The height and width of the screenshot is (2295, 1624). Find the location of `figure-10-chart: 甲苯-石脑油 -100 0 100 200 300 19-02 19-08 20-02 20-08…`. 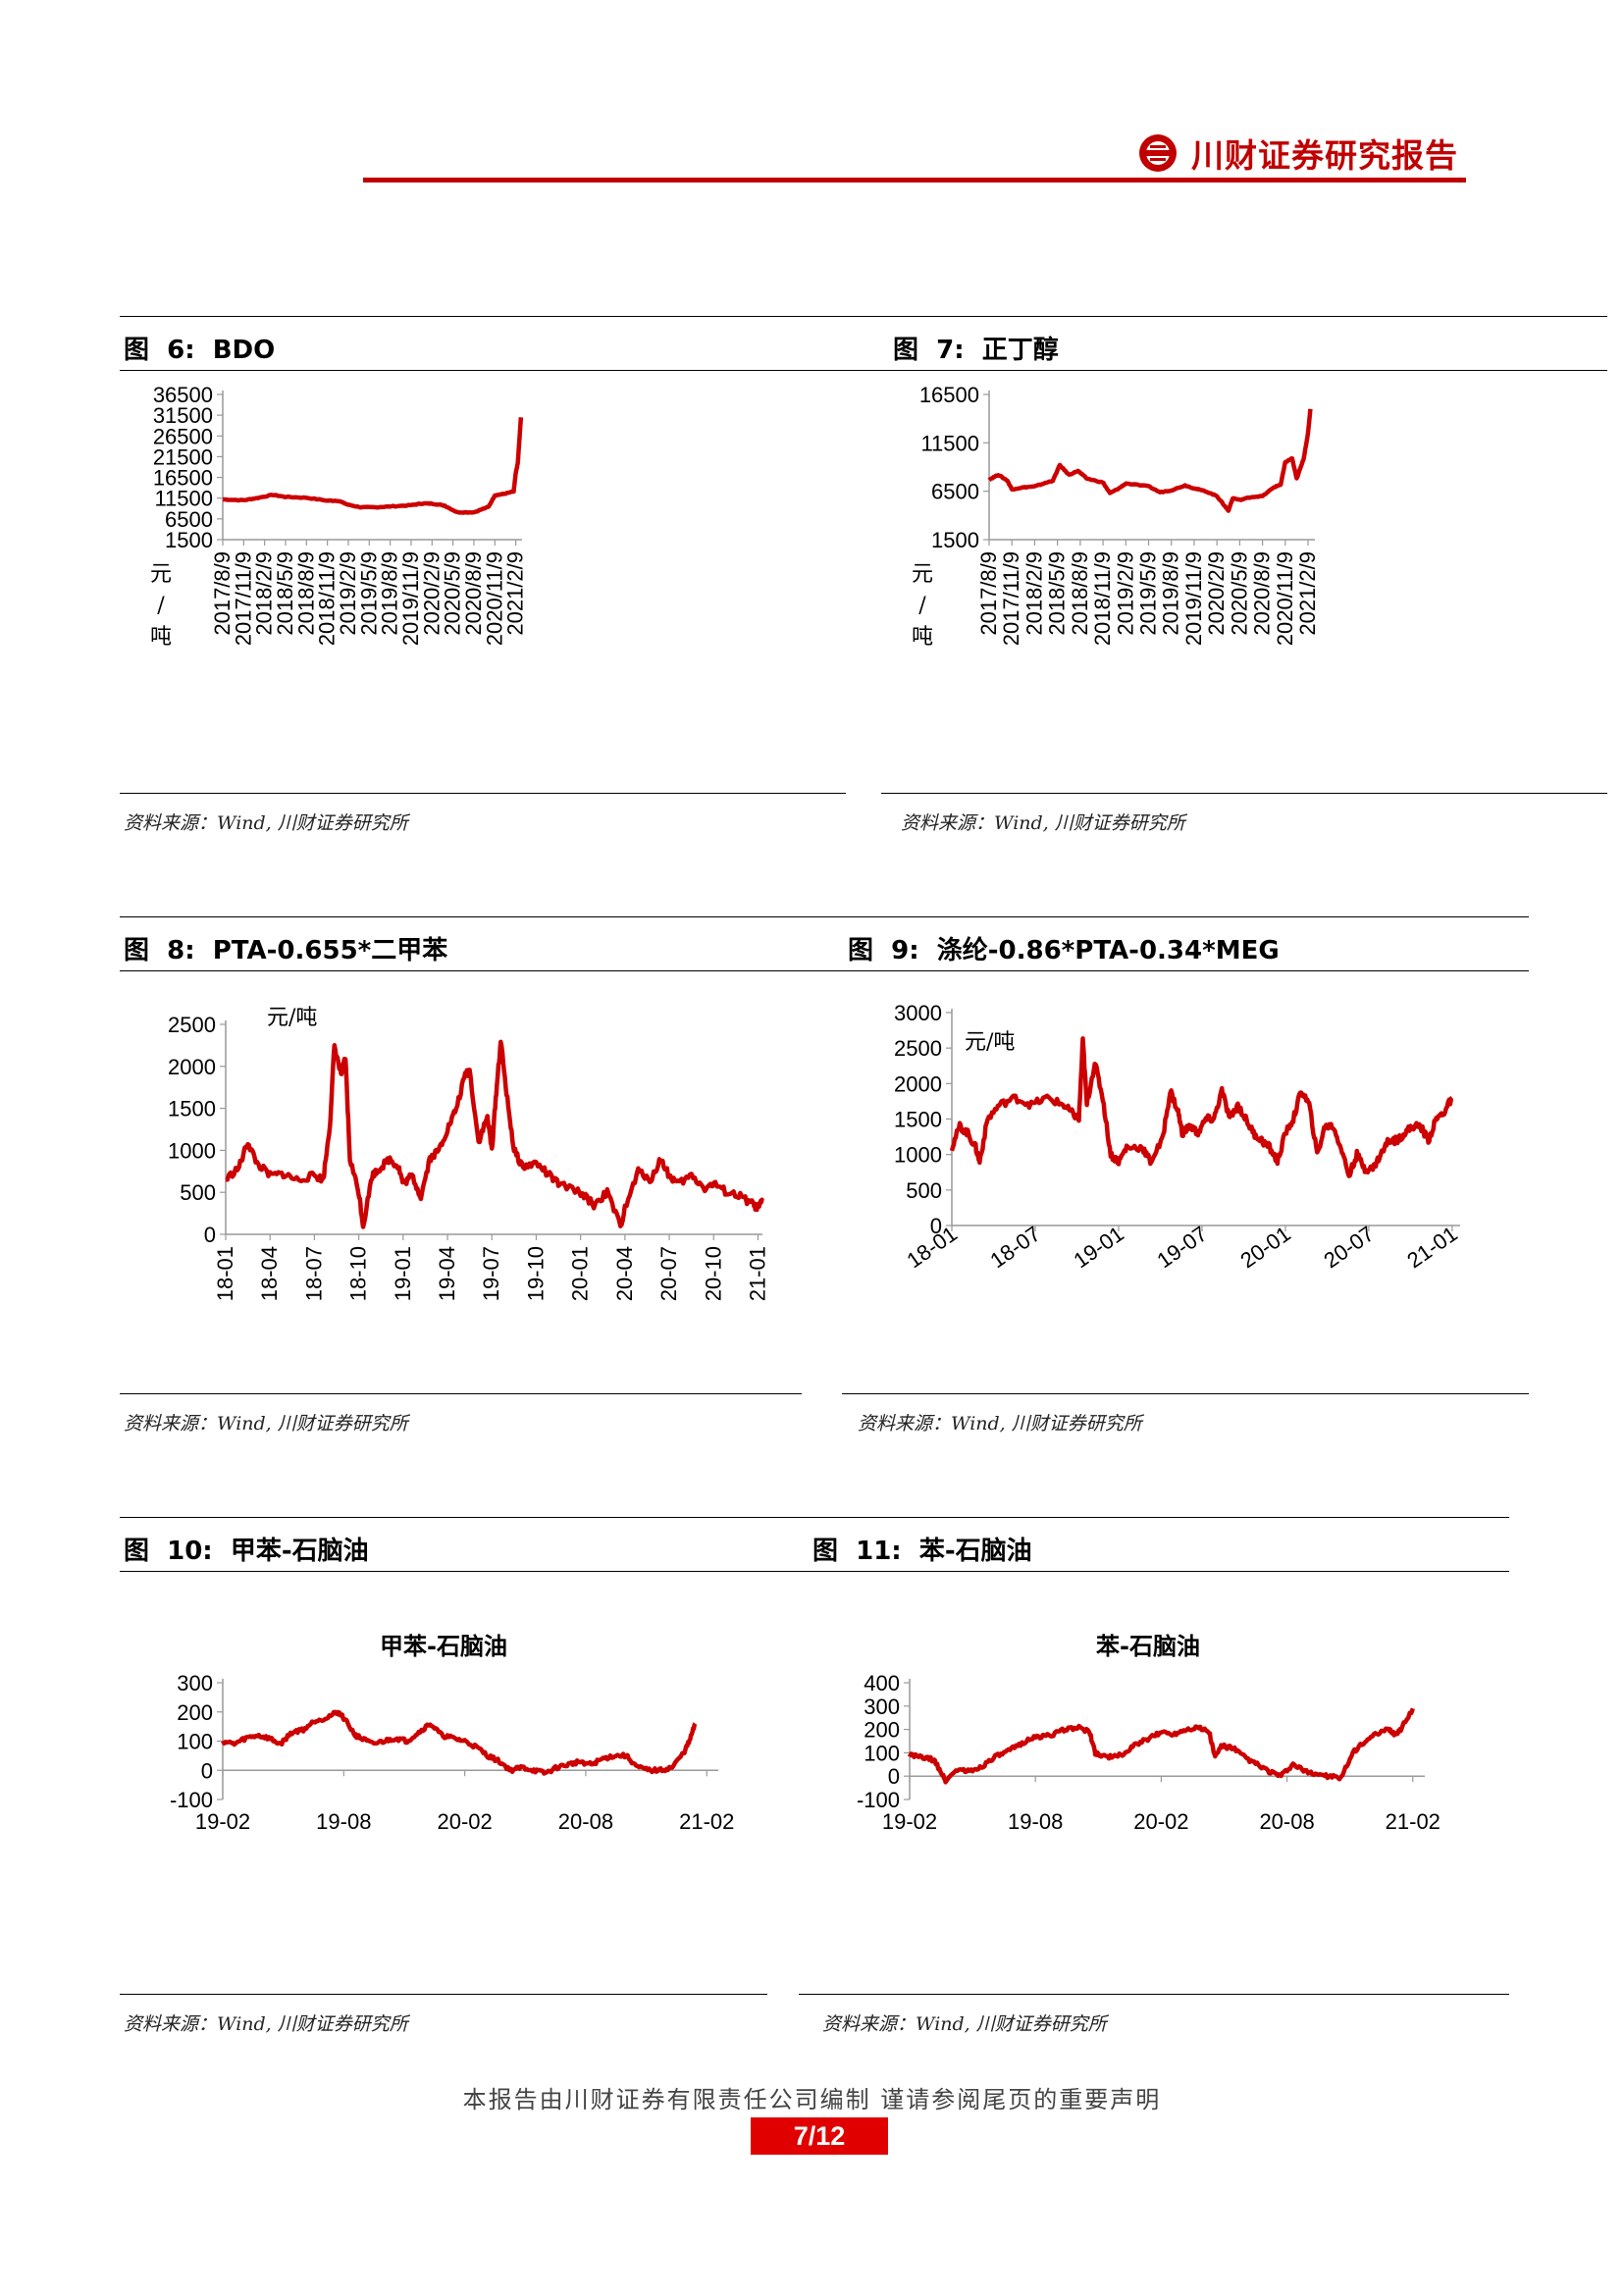

figure-10-chart: 甲苯-石脑油 -100 0 100 200 300 19-02 19-08 20-02 20-08… is located at coordinates (452, 1734).